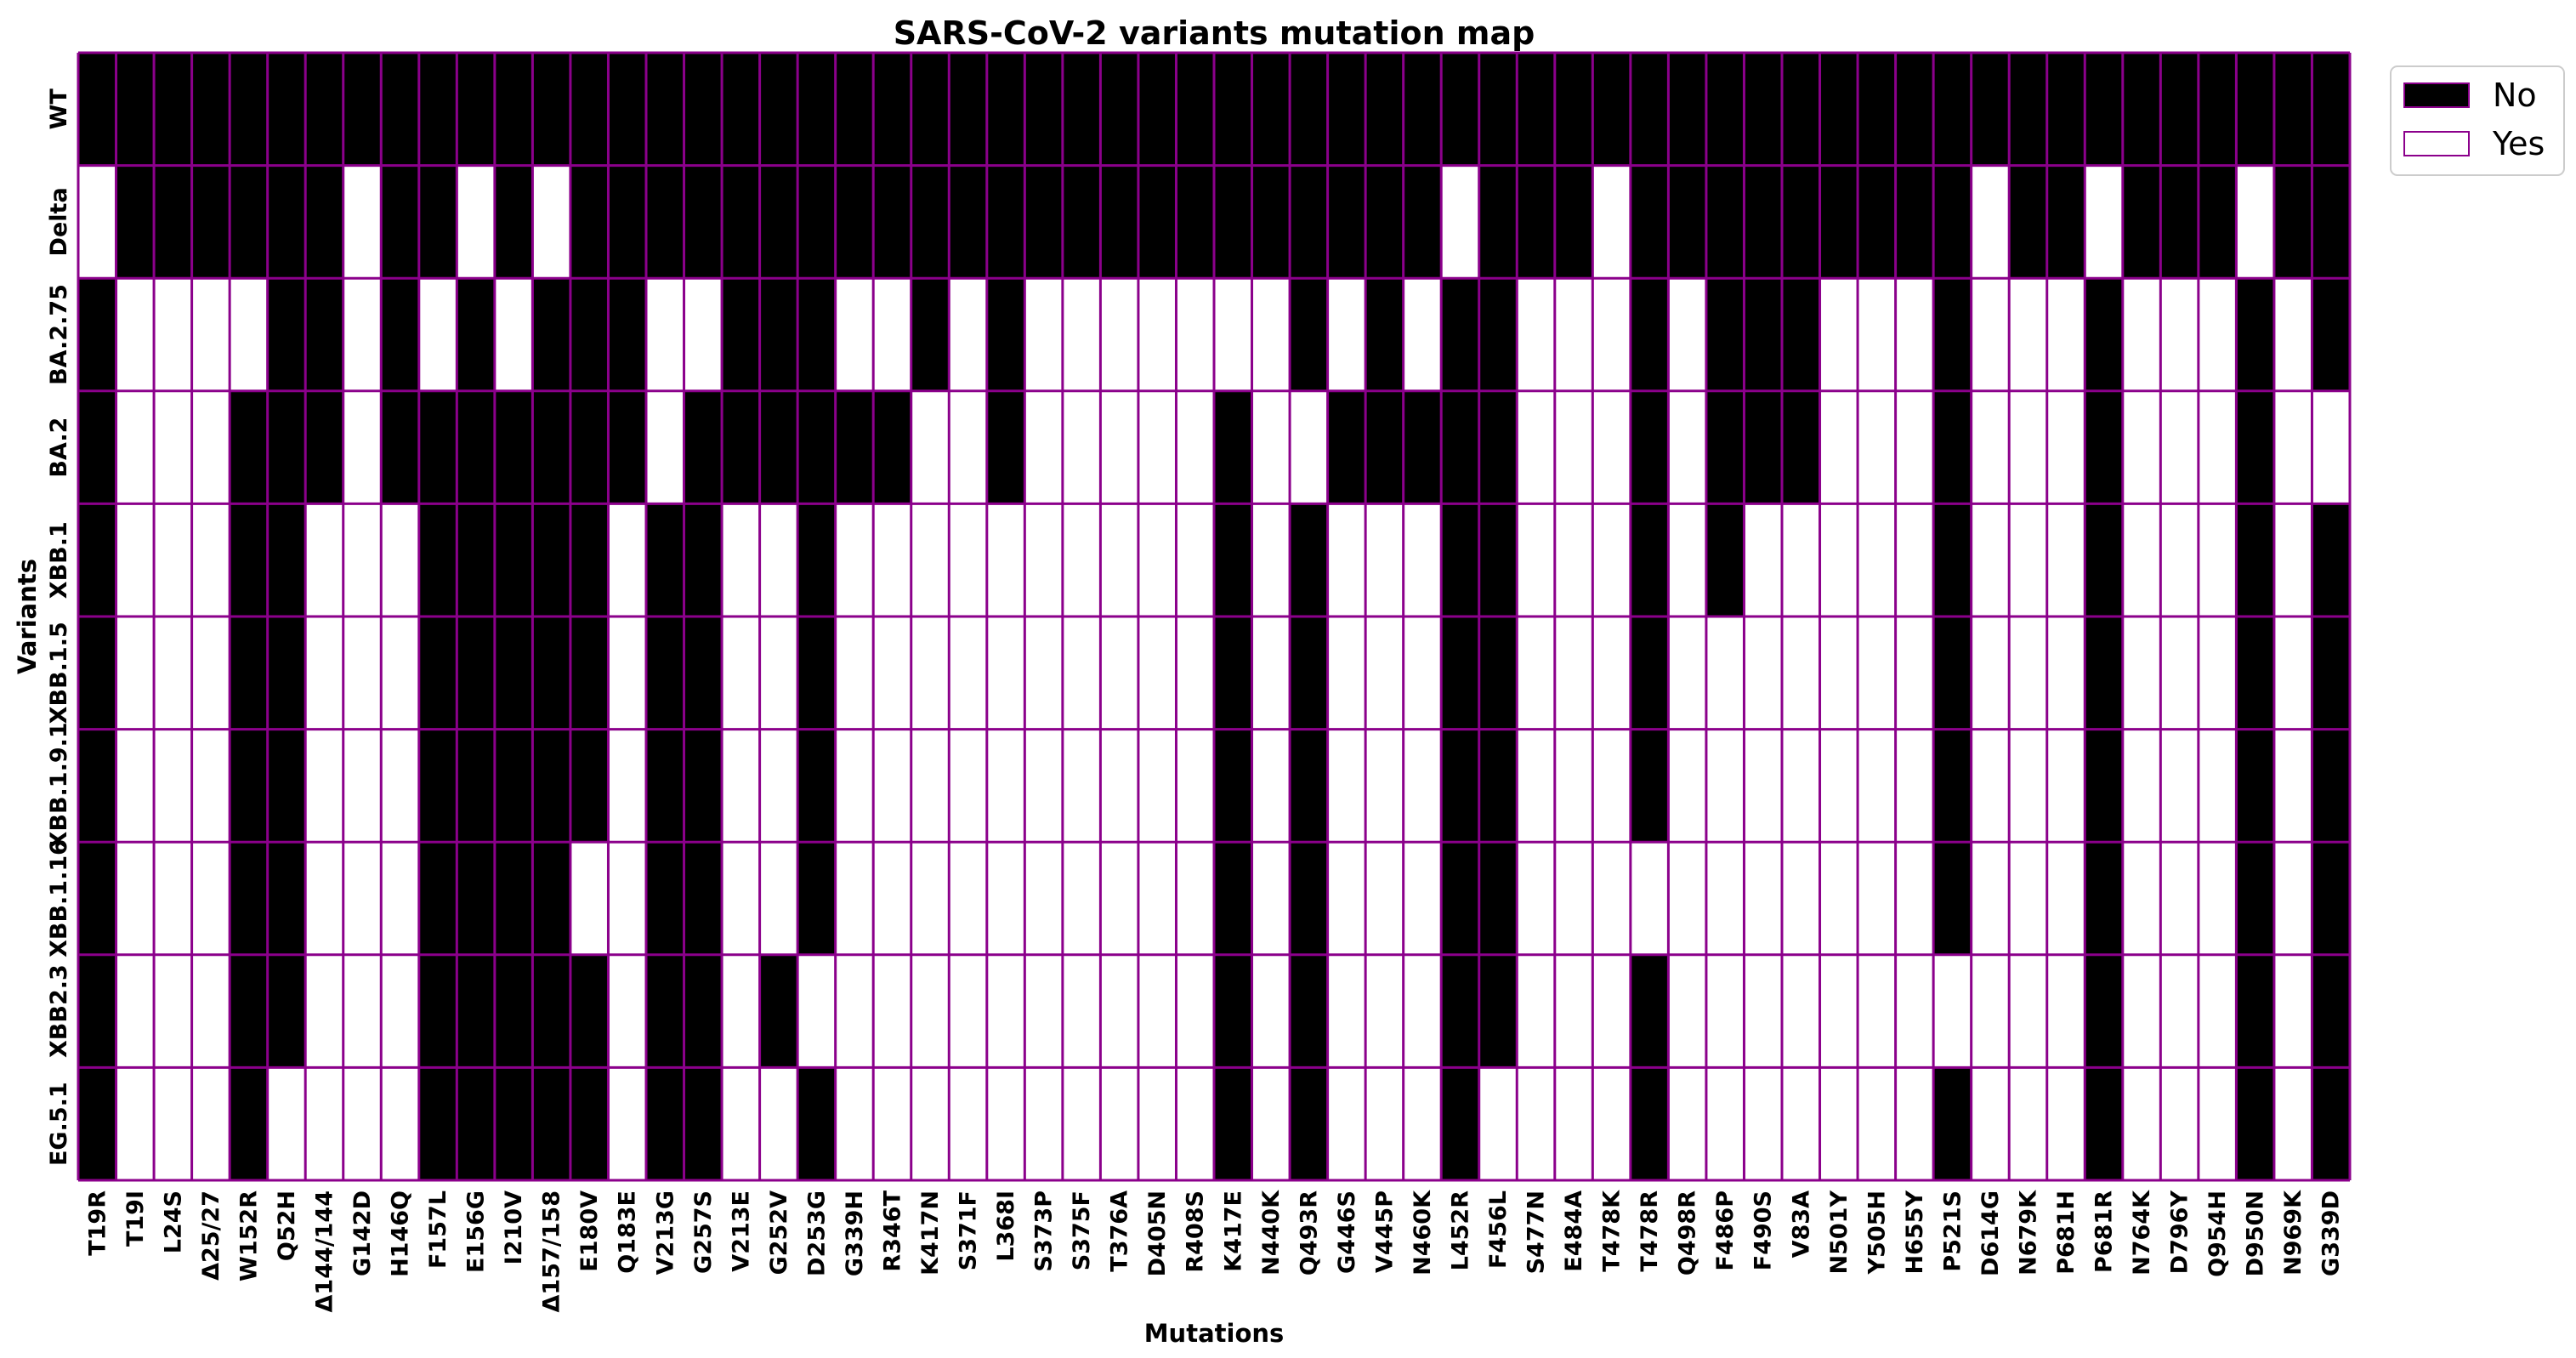 The width and height of the screenshot is (2576, 1358). What do you see at coordinates (1764, 1230) in the screenshot?
I see `x-tick-label: F490S` at bounding box center [1764, 1230].